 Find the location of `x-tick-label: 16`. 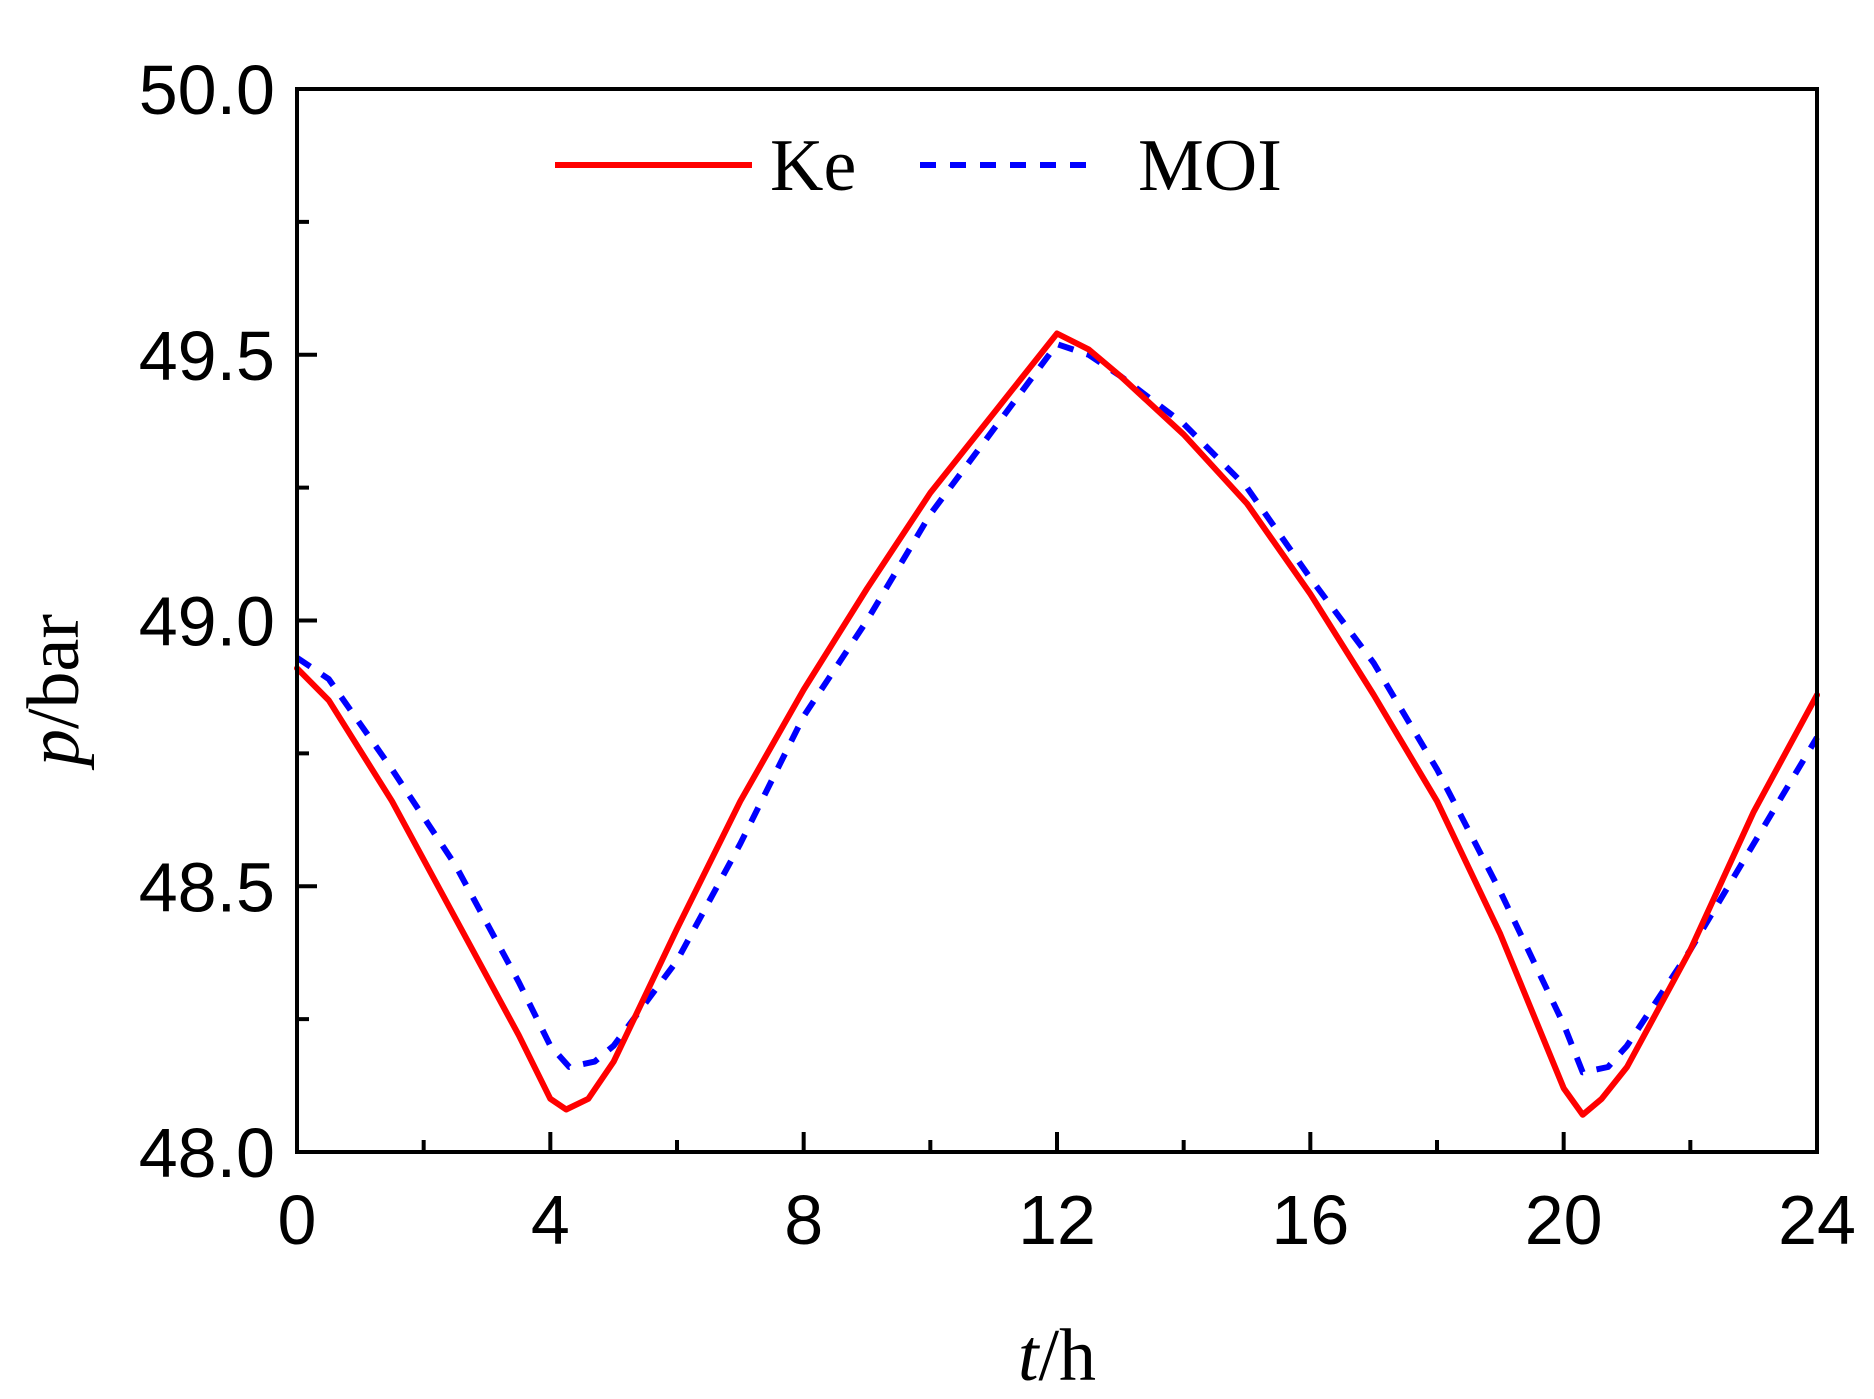

x-tick-label: 16 is located at coordinates (1310, 1220).